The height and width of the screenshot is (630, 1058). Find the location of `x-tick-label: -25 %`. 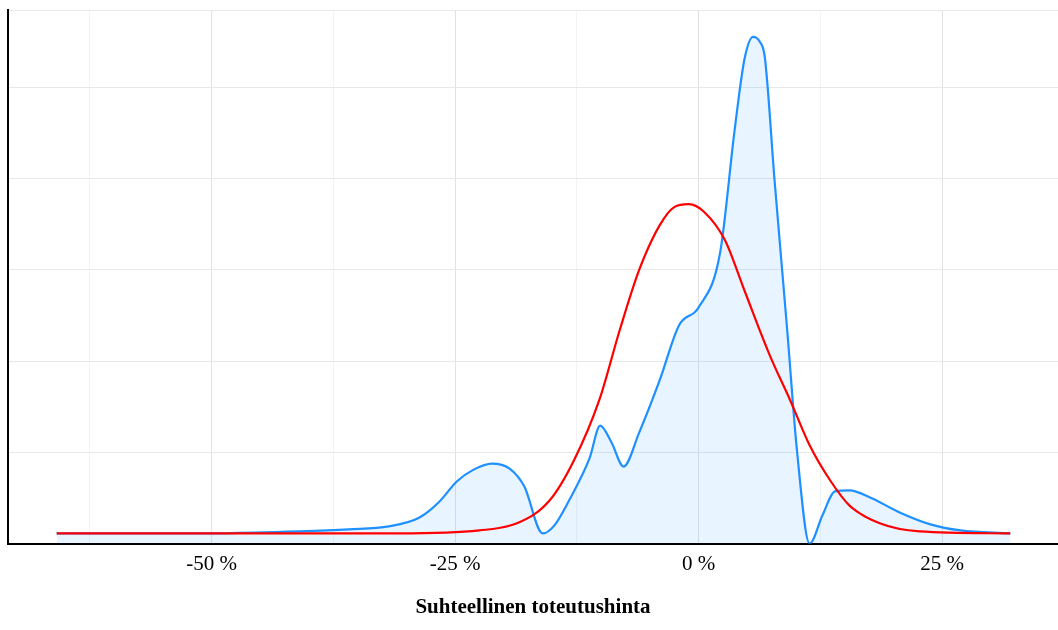

x-tick-label: -25 % is located at coordinates (455, 562).